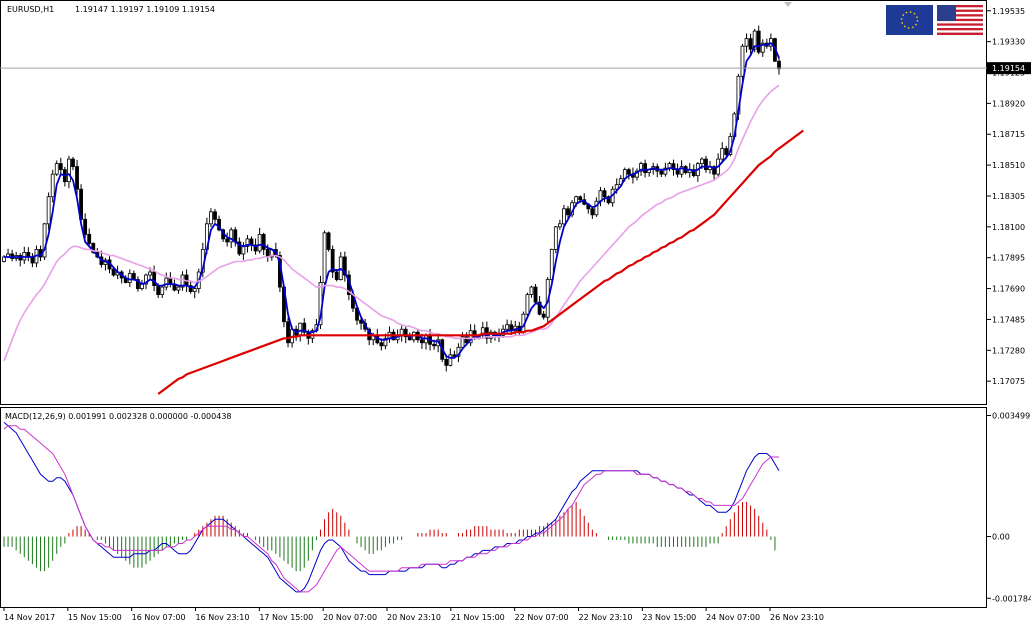  Describe the element at coordinates (1011, 415) in the screenshot. I see `macd-tick-label: 0.003499` at that location.